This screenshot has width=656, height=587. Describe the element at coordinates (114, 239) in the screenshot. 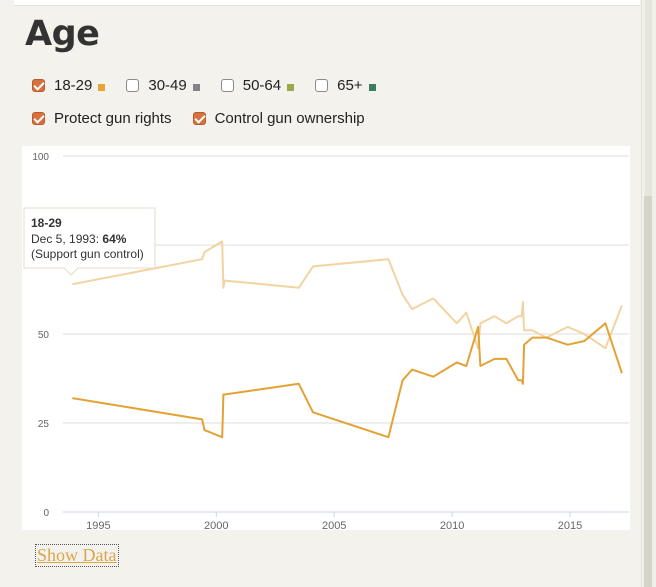

I see `tooltip-value: 64%` at that location.